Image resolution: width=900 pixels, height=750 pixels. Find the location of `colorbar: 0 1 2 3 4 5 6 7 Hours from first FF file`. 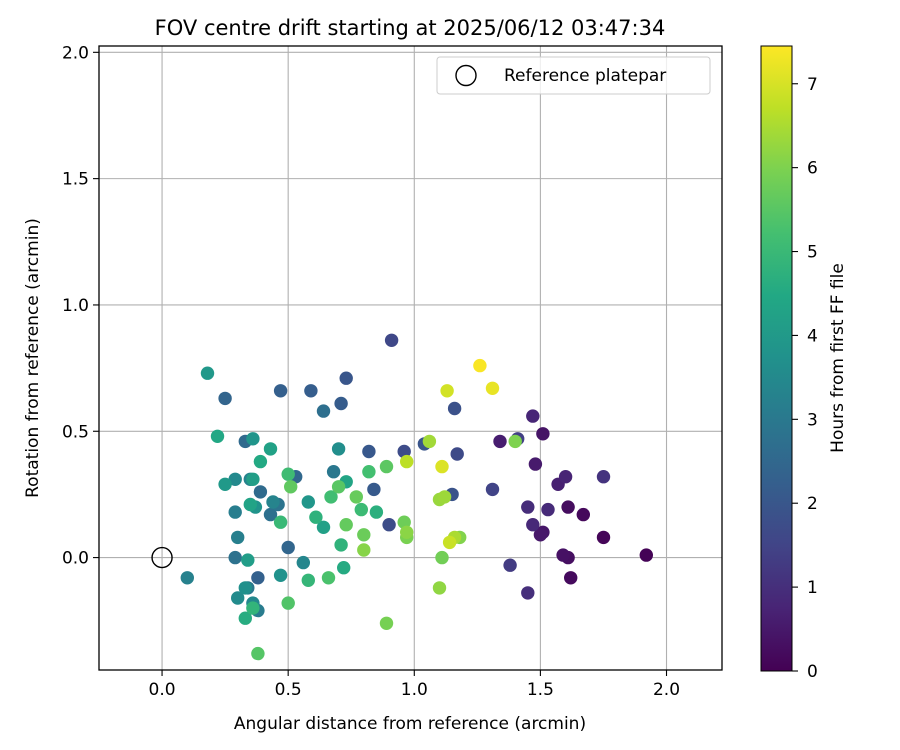

colorbar: 0 1 2 3 4 5 6 7 Hours from first FF file is located at coordinates (804, 363).